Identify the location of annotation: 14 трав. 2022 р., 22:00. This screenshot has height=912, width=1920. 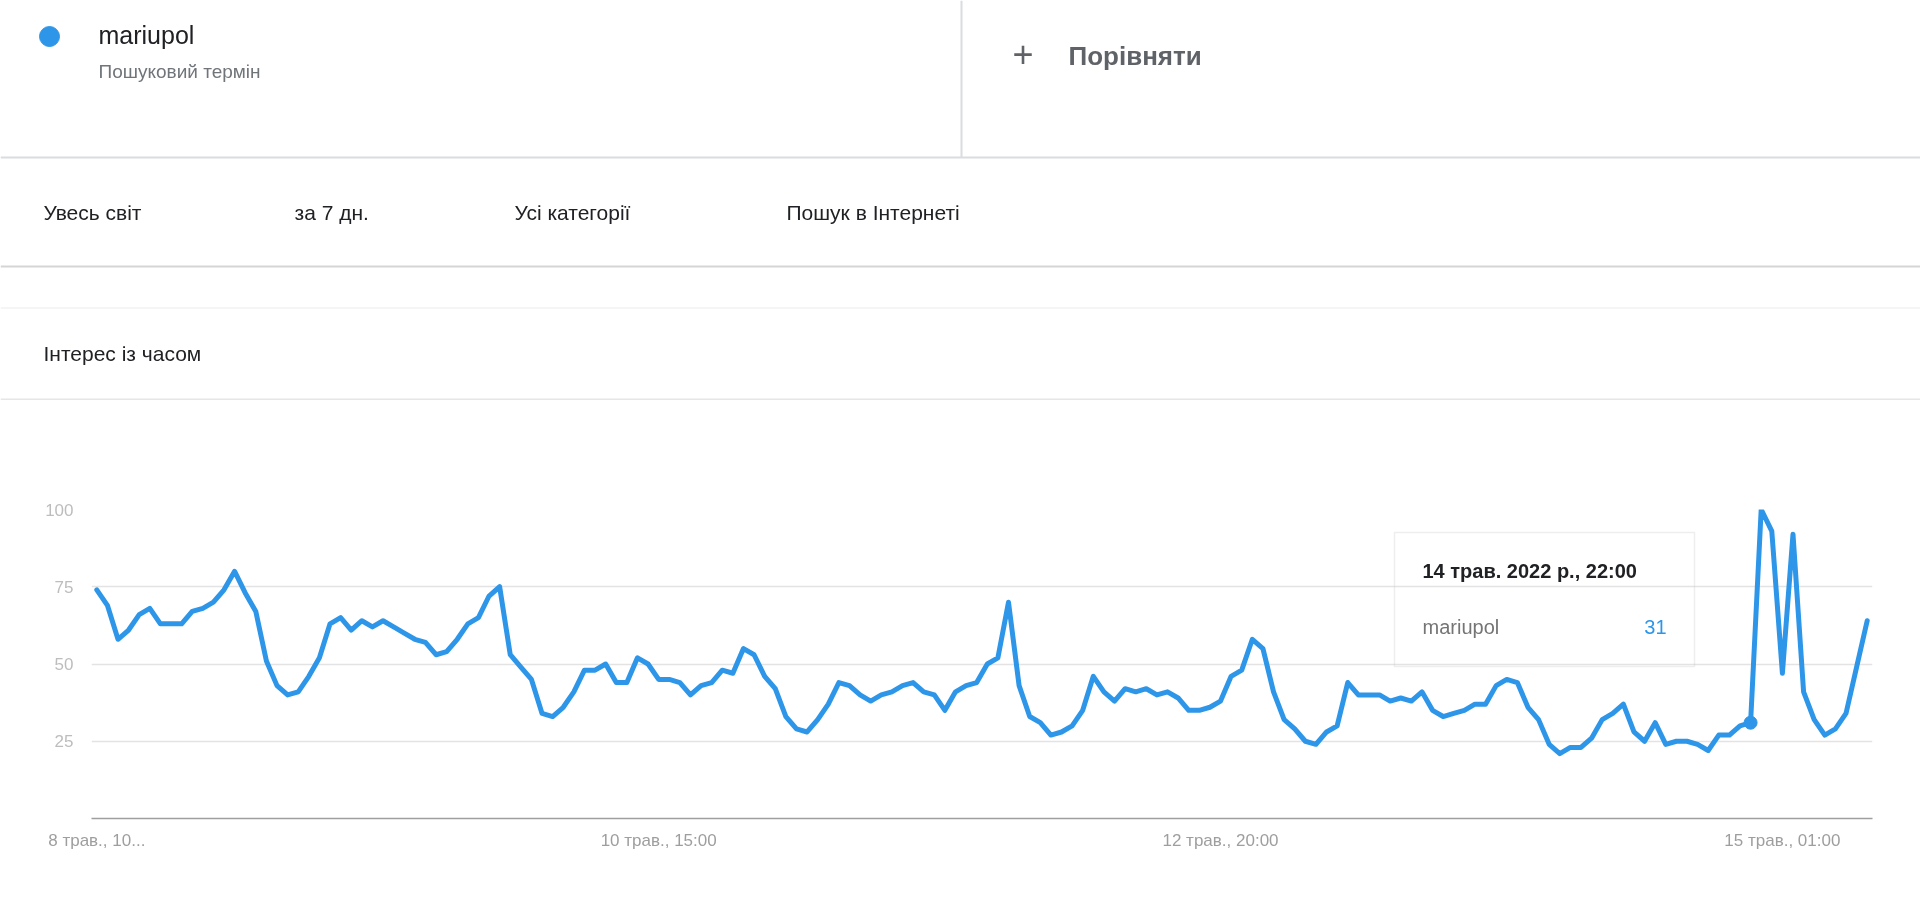
(1529, 570).